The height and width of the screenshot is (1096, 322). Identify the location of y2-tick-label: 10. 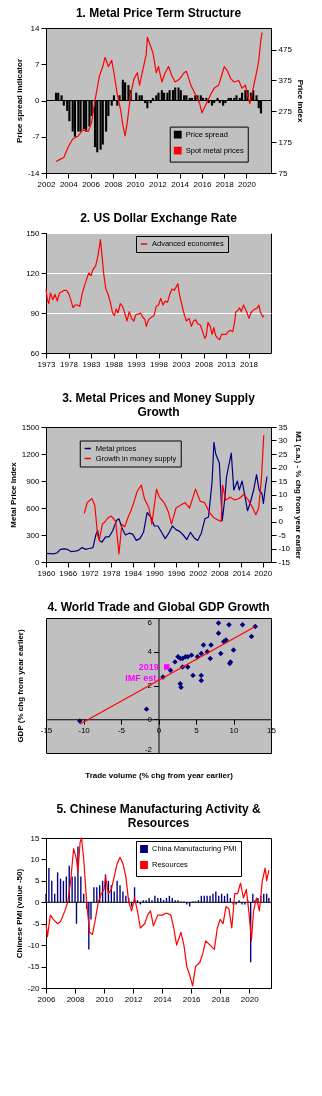
(283, 494).